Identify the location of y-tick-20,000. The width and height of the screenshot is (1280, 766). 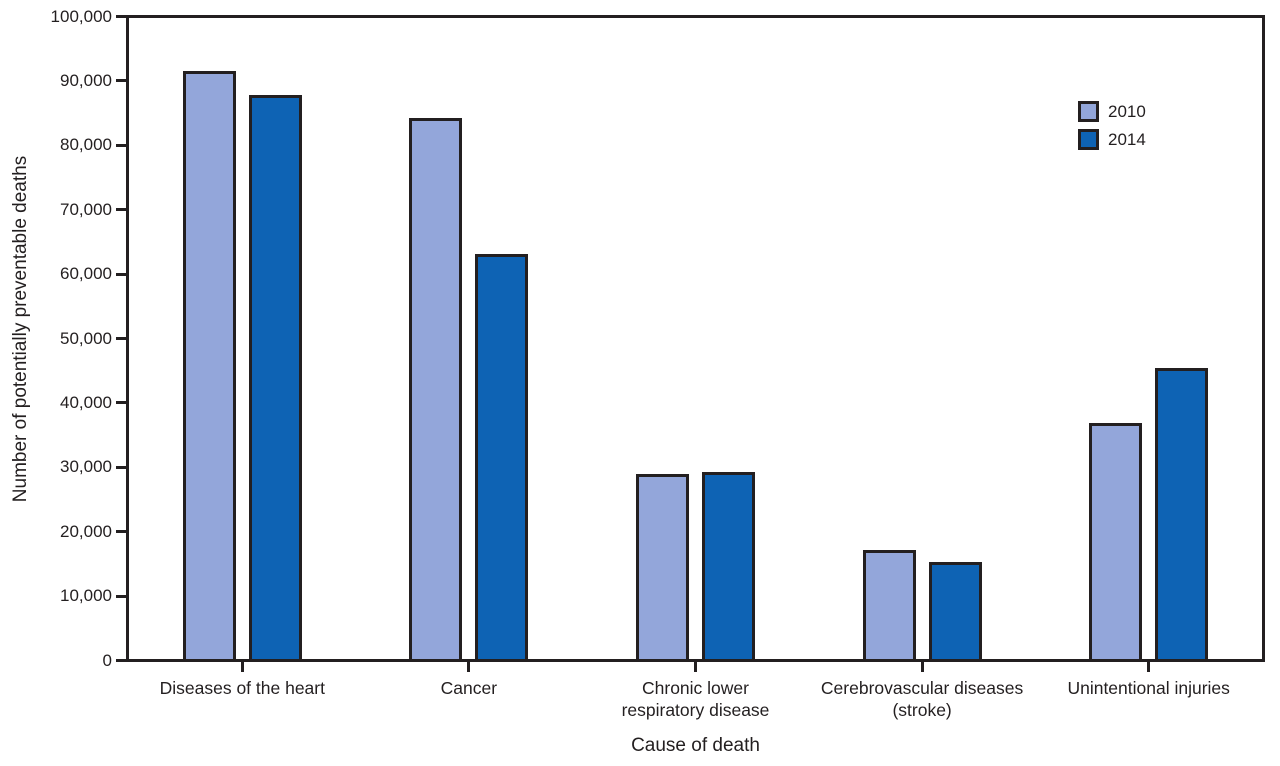
(121, 532).